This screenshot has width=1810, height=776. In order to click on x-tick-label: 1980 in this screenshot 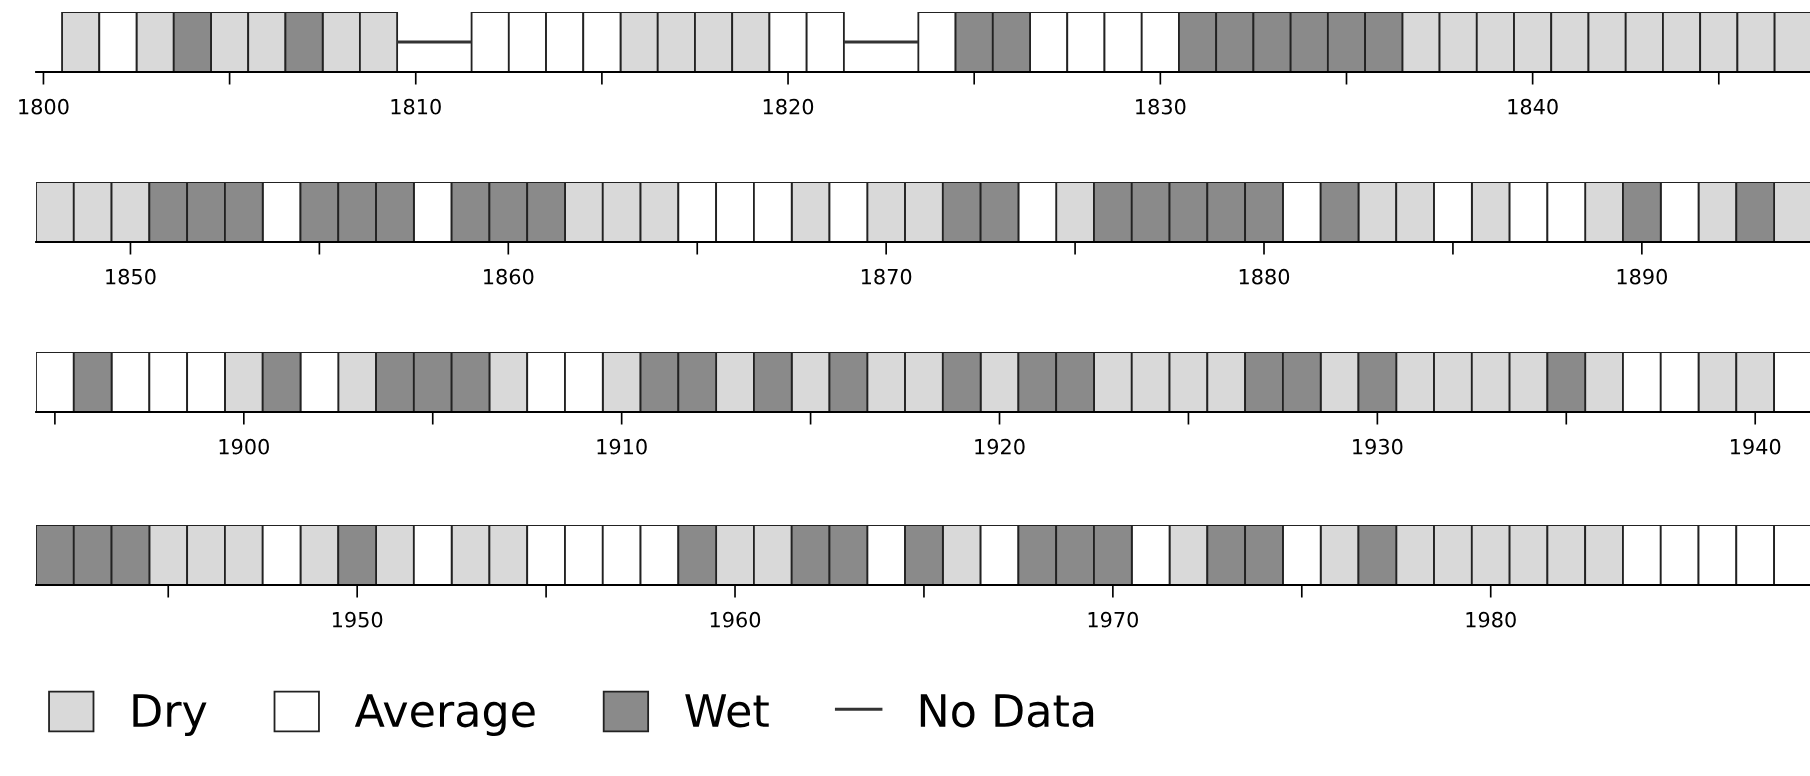, I will do `click(1491, 619)`.